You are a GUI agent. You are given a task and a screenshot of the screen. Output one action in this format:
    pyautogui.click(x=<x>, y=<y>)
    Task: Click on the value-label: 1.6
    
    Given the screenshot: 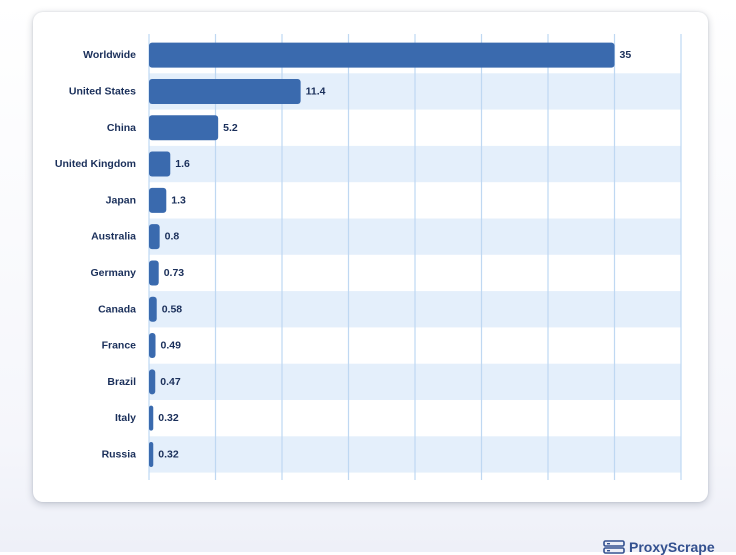 What is the action you would take?
    pyautogui.click(x=182, y=164)
    